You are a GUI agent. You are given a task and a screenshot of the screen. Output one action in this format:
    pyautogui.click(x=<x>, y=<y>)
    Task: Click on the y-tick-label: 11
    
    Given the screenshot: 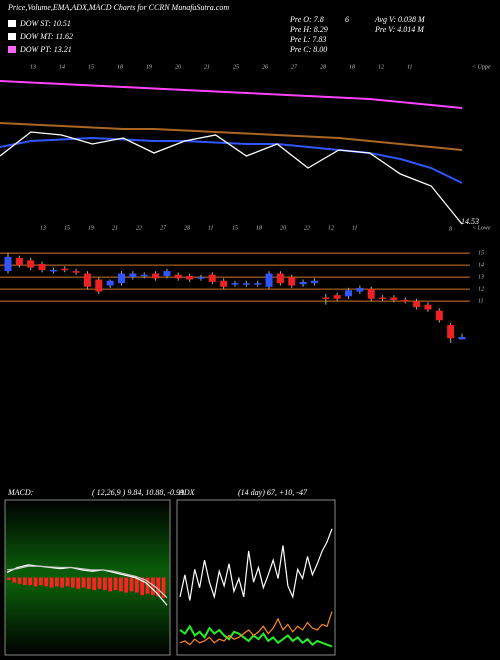 What is the action you would take?
    pyautogui.click(x=481, y=301)
    